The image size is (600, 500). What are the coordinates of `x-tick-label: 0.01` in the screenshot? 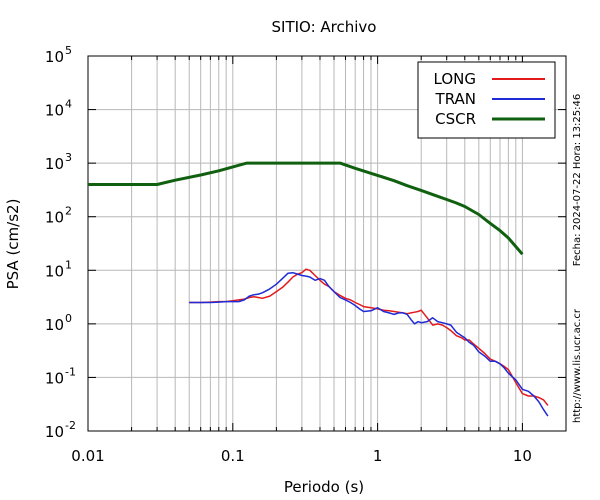 It's located at (87, 456).